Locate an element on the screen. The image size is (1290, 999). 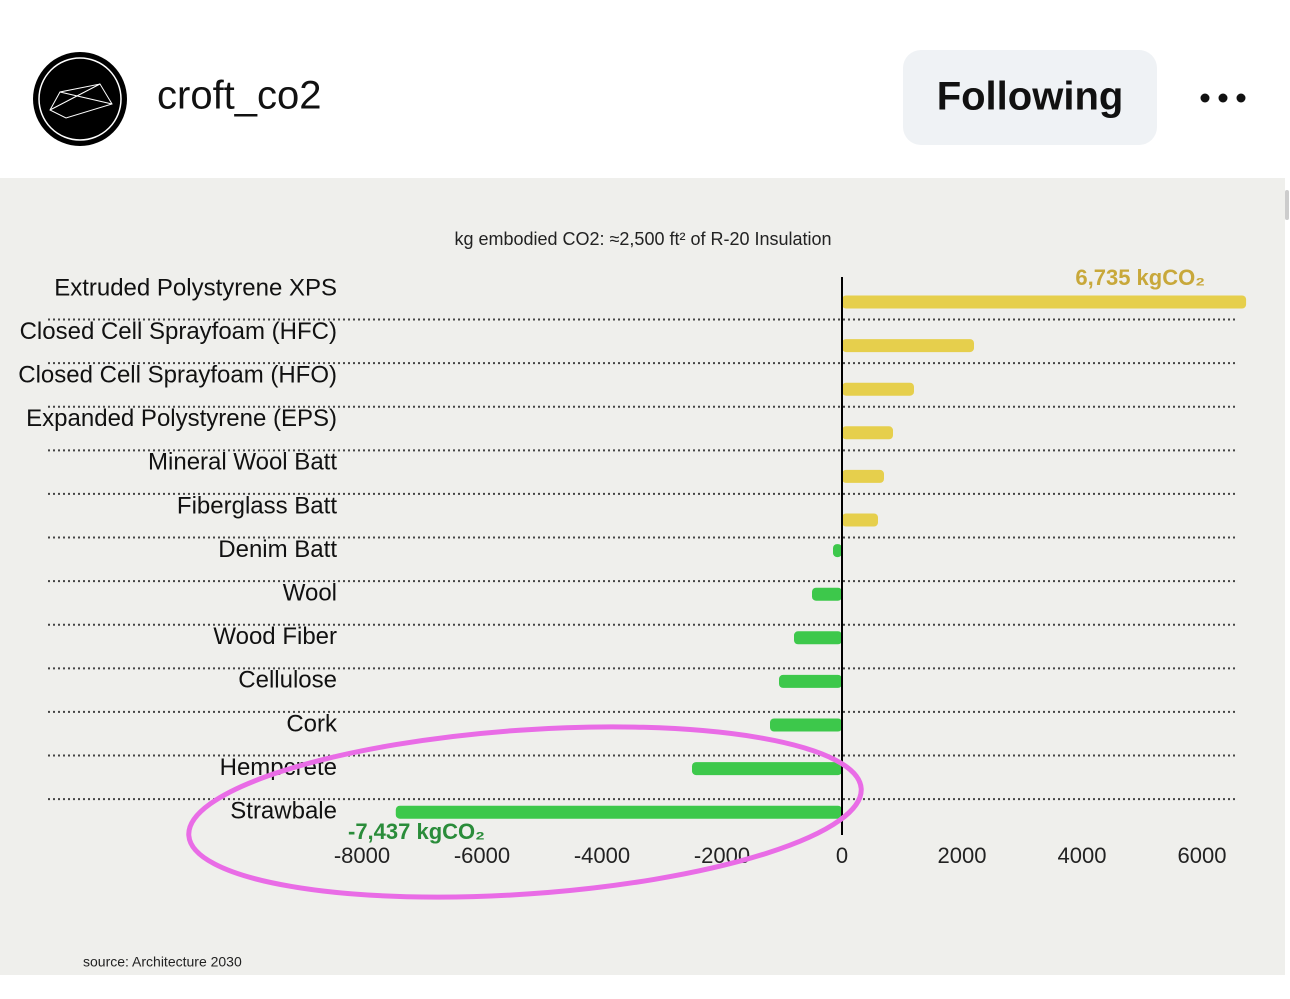
highlight-ellipse is located at coordinates (525, 812).